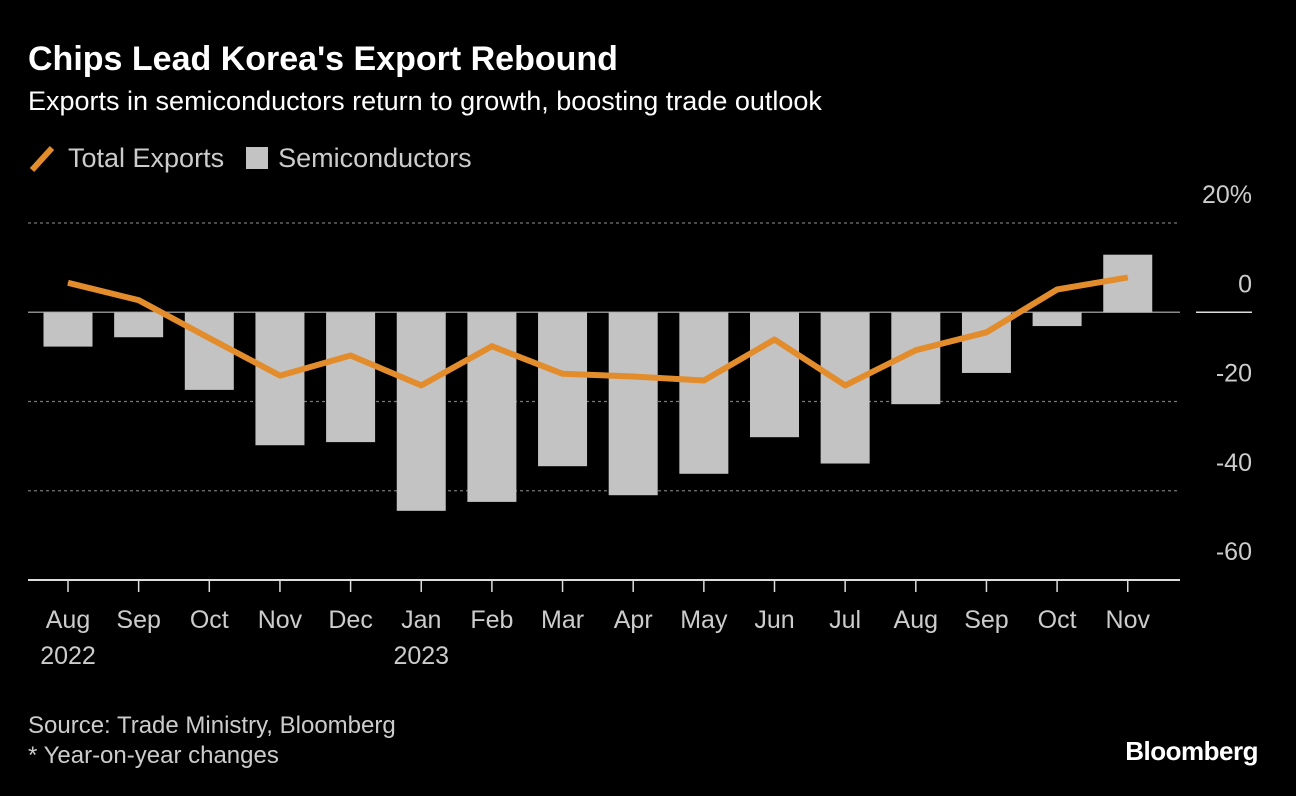 This screenshot has height=796, width=1296. I want to click on source-note: Source: Trade Ministry, Bloomberg, so click(212, 725).